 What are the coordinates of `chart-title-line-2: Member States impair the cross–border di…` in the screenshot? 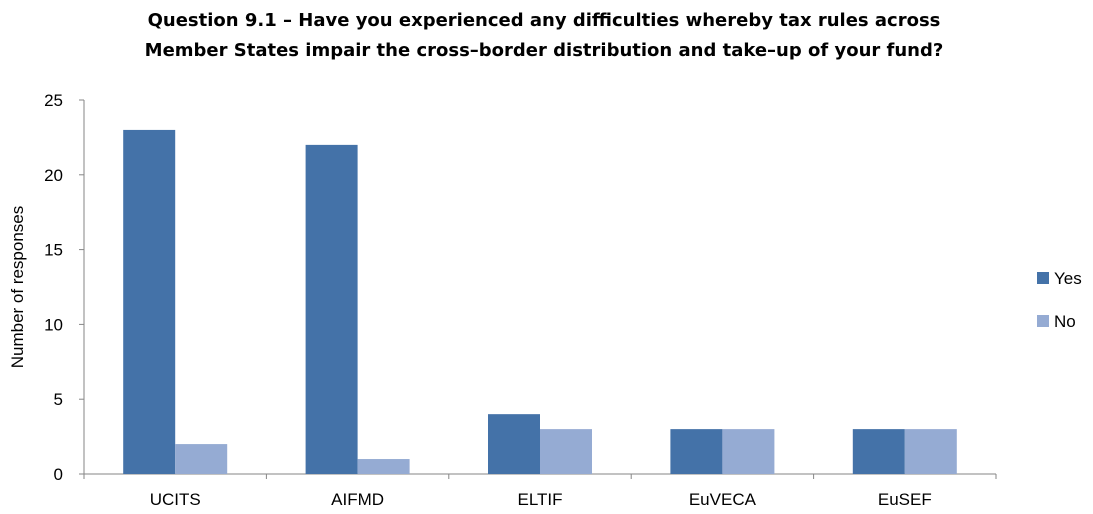 It's located at (544, 50).